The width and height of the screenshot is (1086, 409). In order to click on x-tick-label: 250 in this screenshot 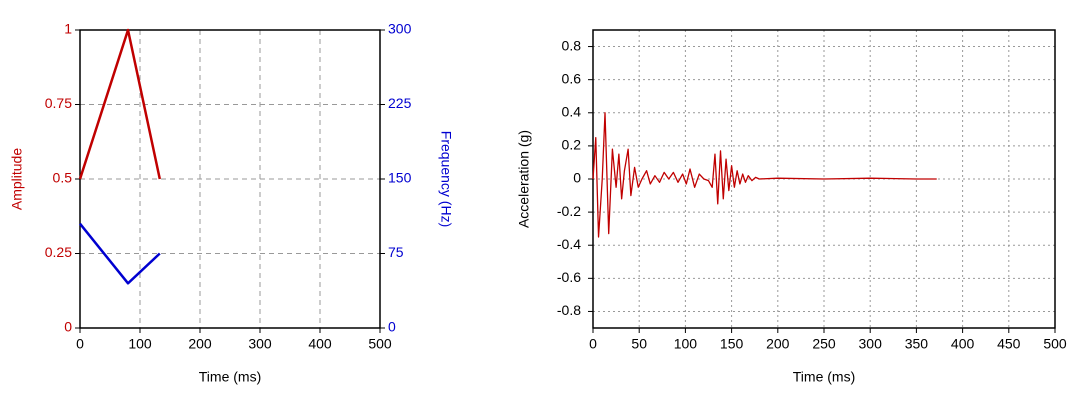, I will do `click(824, 344)`.